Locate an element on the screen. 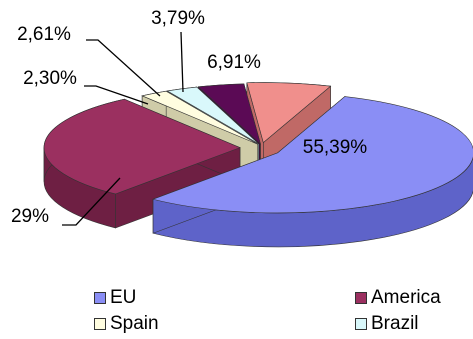 The image size is (473, 339). data-label-3: 2,61% is located at coordinates (44, 34).